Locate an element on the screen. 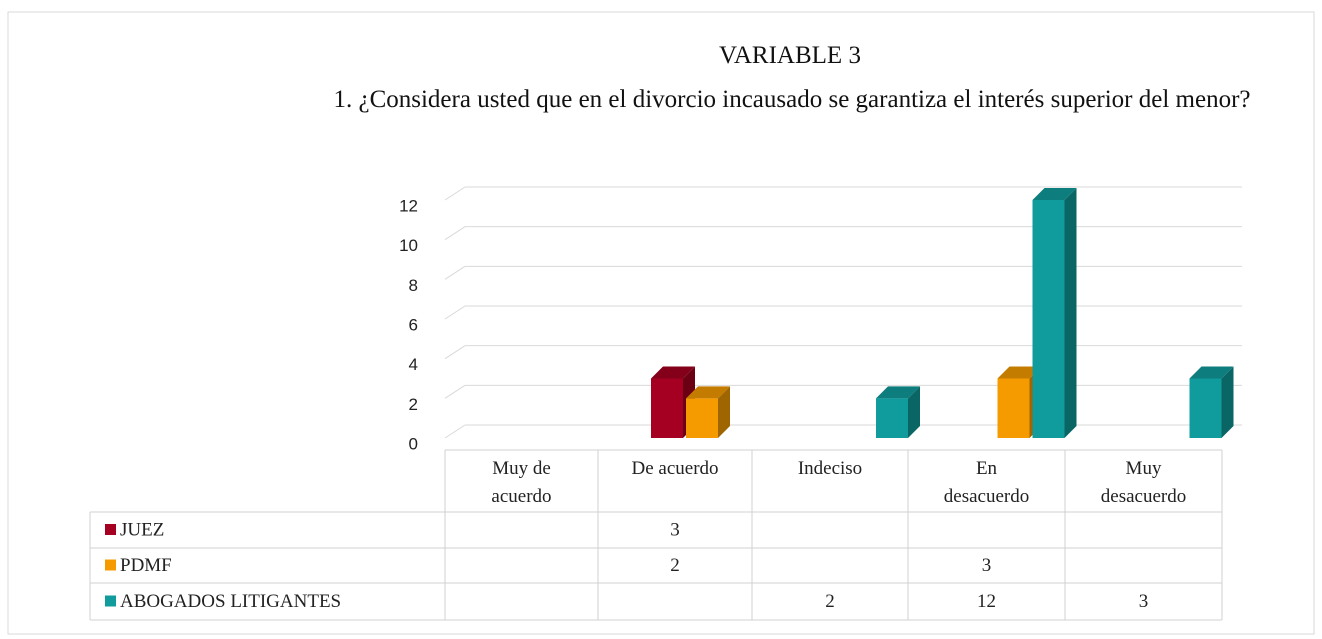  legend-label: ABOGADOS LITIGANTES is located at coordinates (230, 601).